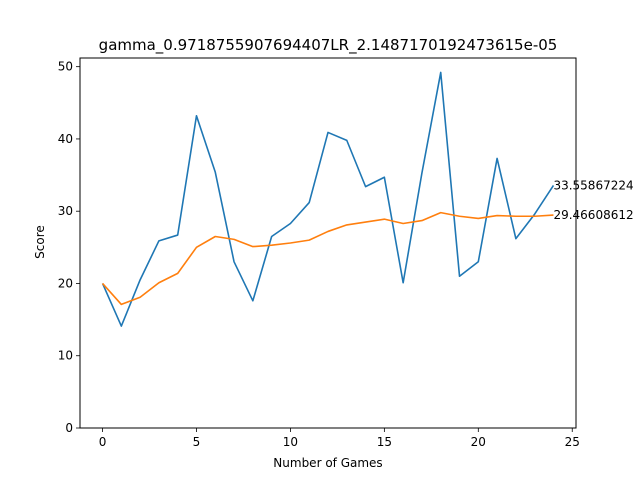 The image size is (640, 480). I want to click on x-axis-label: Number of Games, so click(327, 463).